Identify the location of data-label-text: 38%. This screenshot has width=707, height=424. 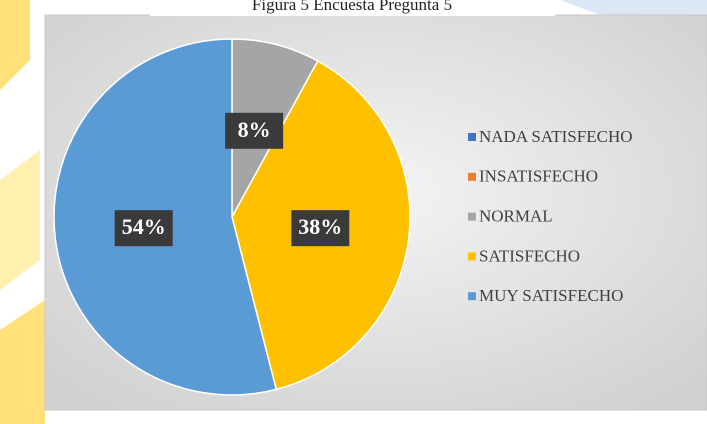
(320, 226).